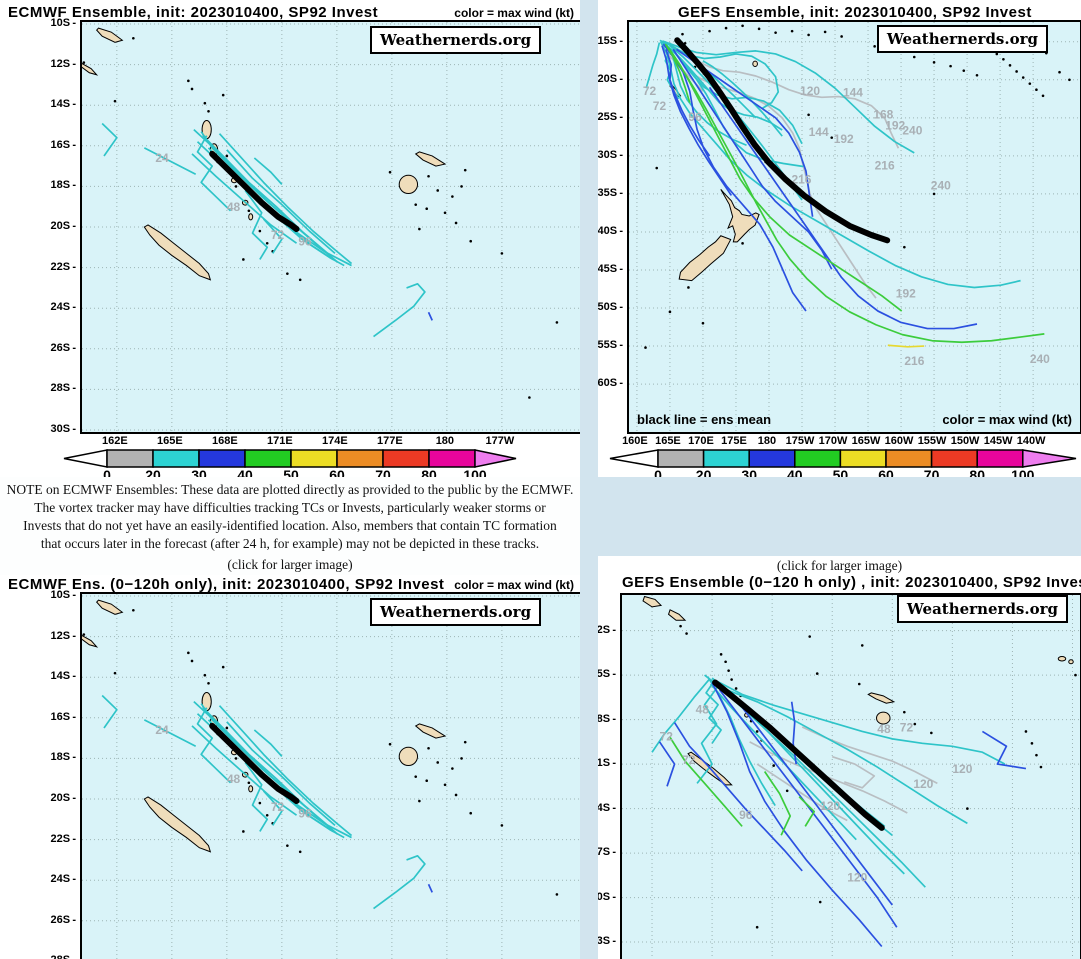  What do you see at coordinates (607, 674) in the screenshot?
I see `lat-tick-label: 15S` at bounding box center [607, 674].